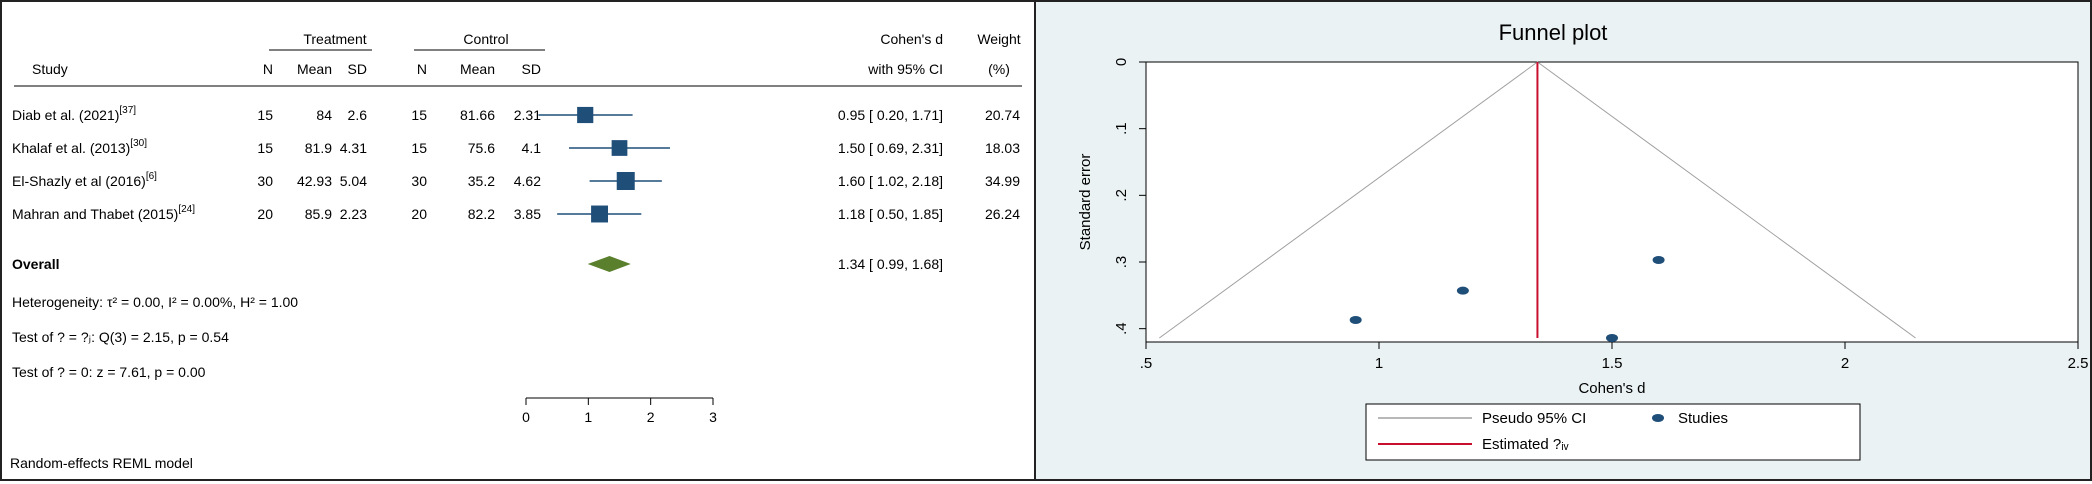 This screenshot has width=2092, height=484. I want to click on control-mean-header: Mean, so click(477, 69).